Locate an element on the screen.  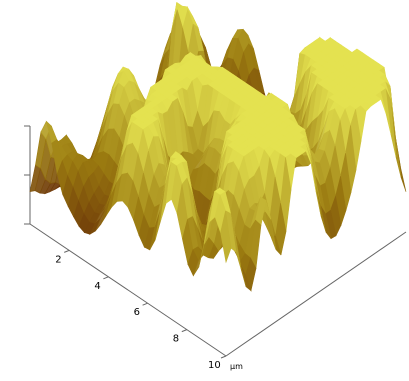
z-axis is located at coordinates (27, 175).